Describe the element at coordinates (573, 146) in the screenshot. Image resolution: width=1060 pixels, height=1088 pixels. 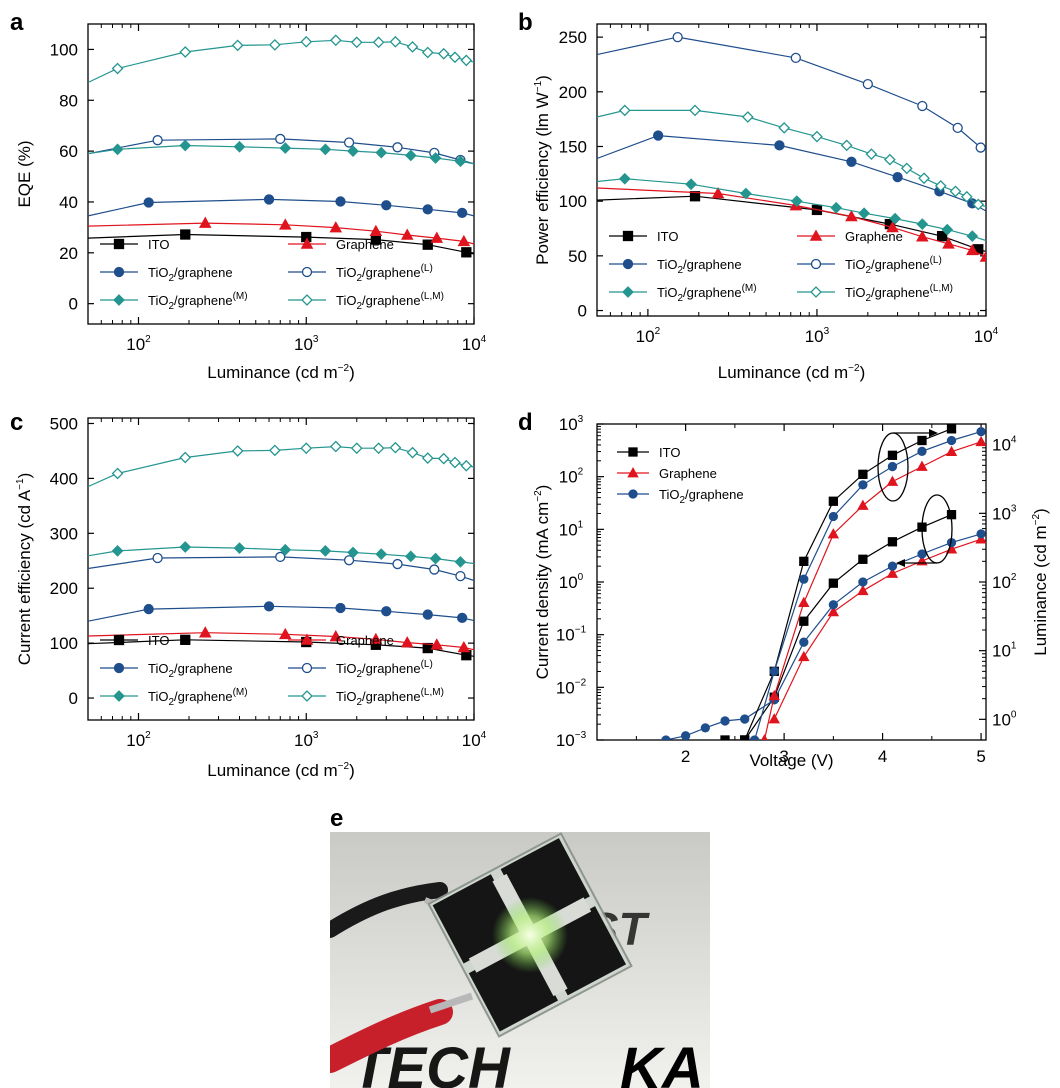
I see `y-tick-label: 150` at that location.